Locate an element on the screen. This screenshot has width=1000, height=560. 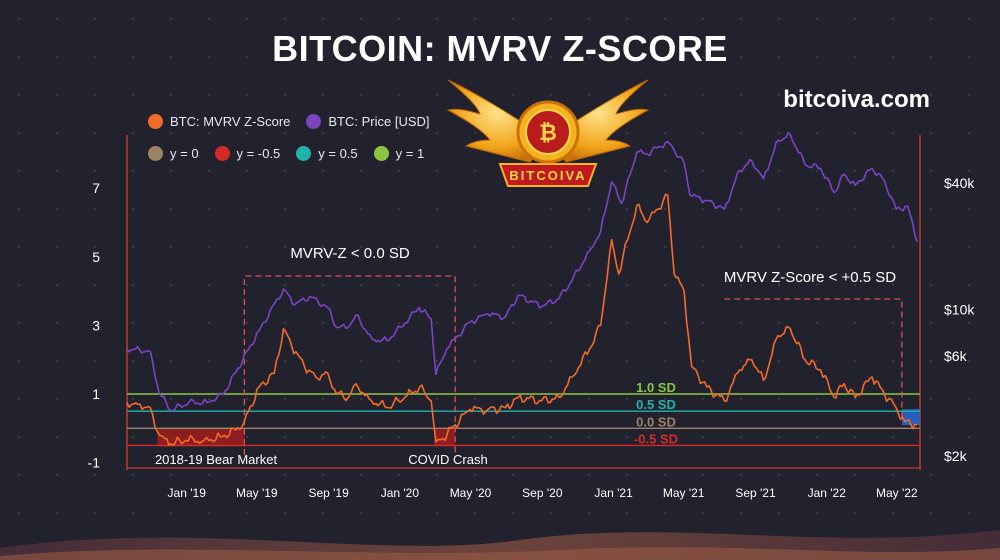
y-neg05-dot-icon is located at coordinates (222, 153).